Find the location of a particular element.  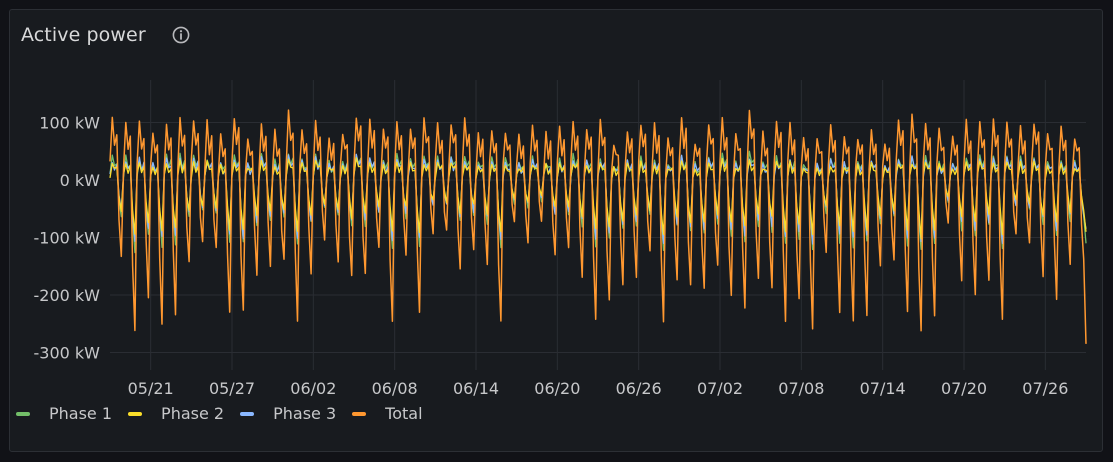

y-tick-label: -200 kW is located at coordinates (67, 295).